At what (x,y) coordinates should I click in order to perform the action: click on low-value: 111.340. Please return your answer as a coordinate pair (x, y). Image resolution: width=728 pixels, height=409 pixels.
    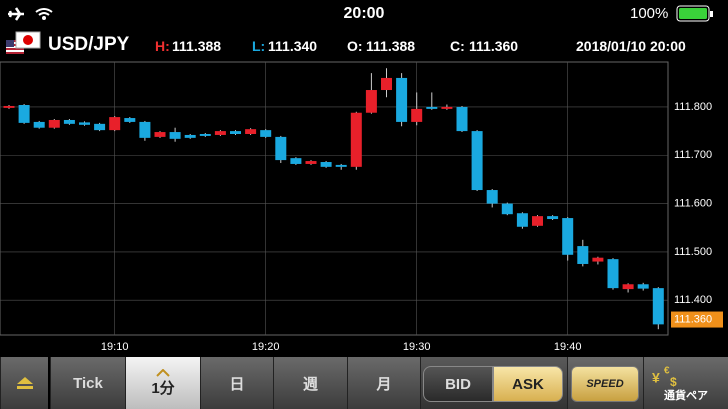
    Looking at the image, I should click on (293, 46).